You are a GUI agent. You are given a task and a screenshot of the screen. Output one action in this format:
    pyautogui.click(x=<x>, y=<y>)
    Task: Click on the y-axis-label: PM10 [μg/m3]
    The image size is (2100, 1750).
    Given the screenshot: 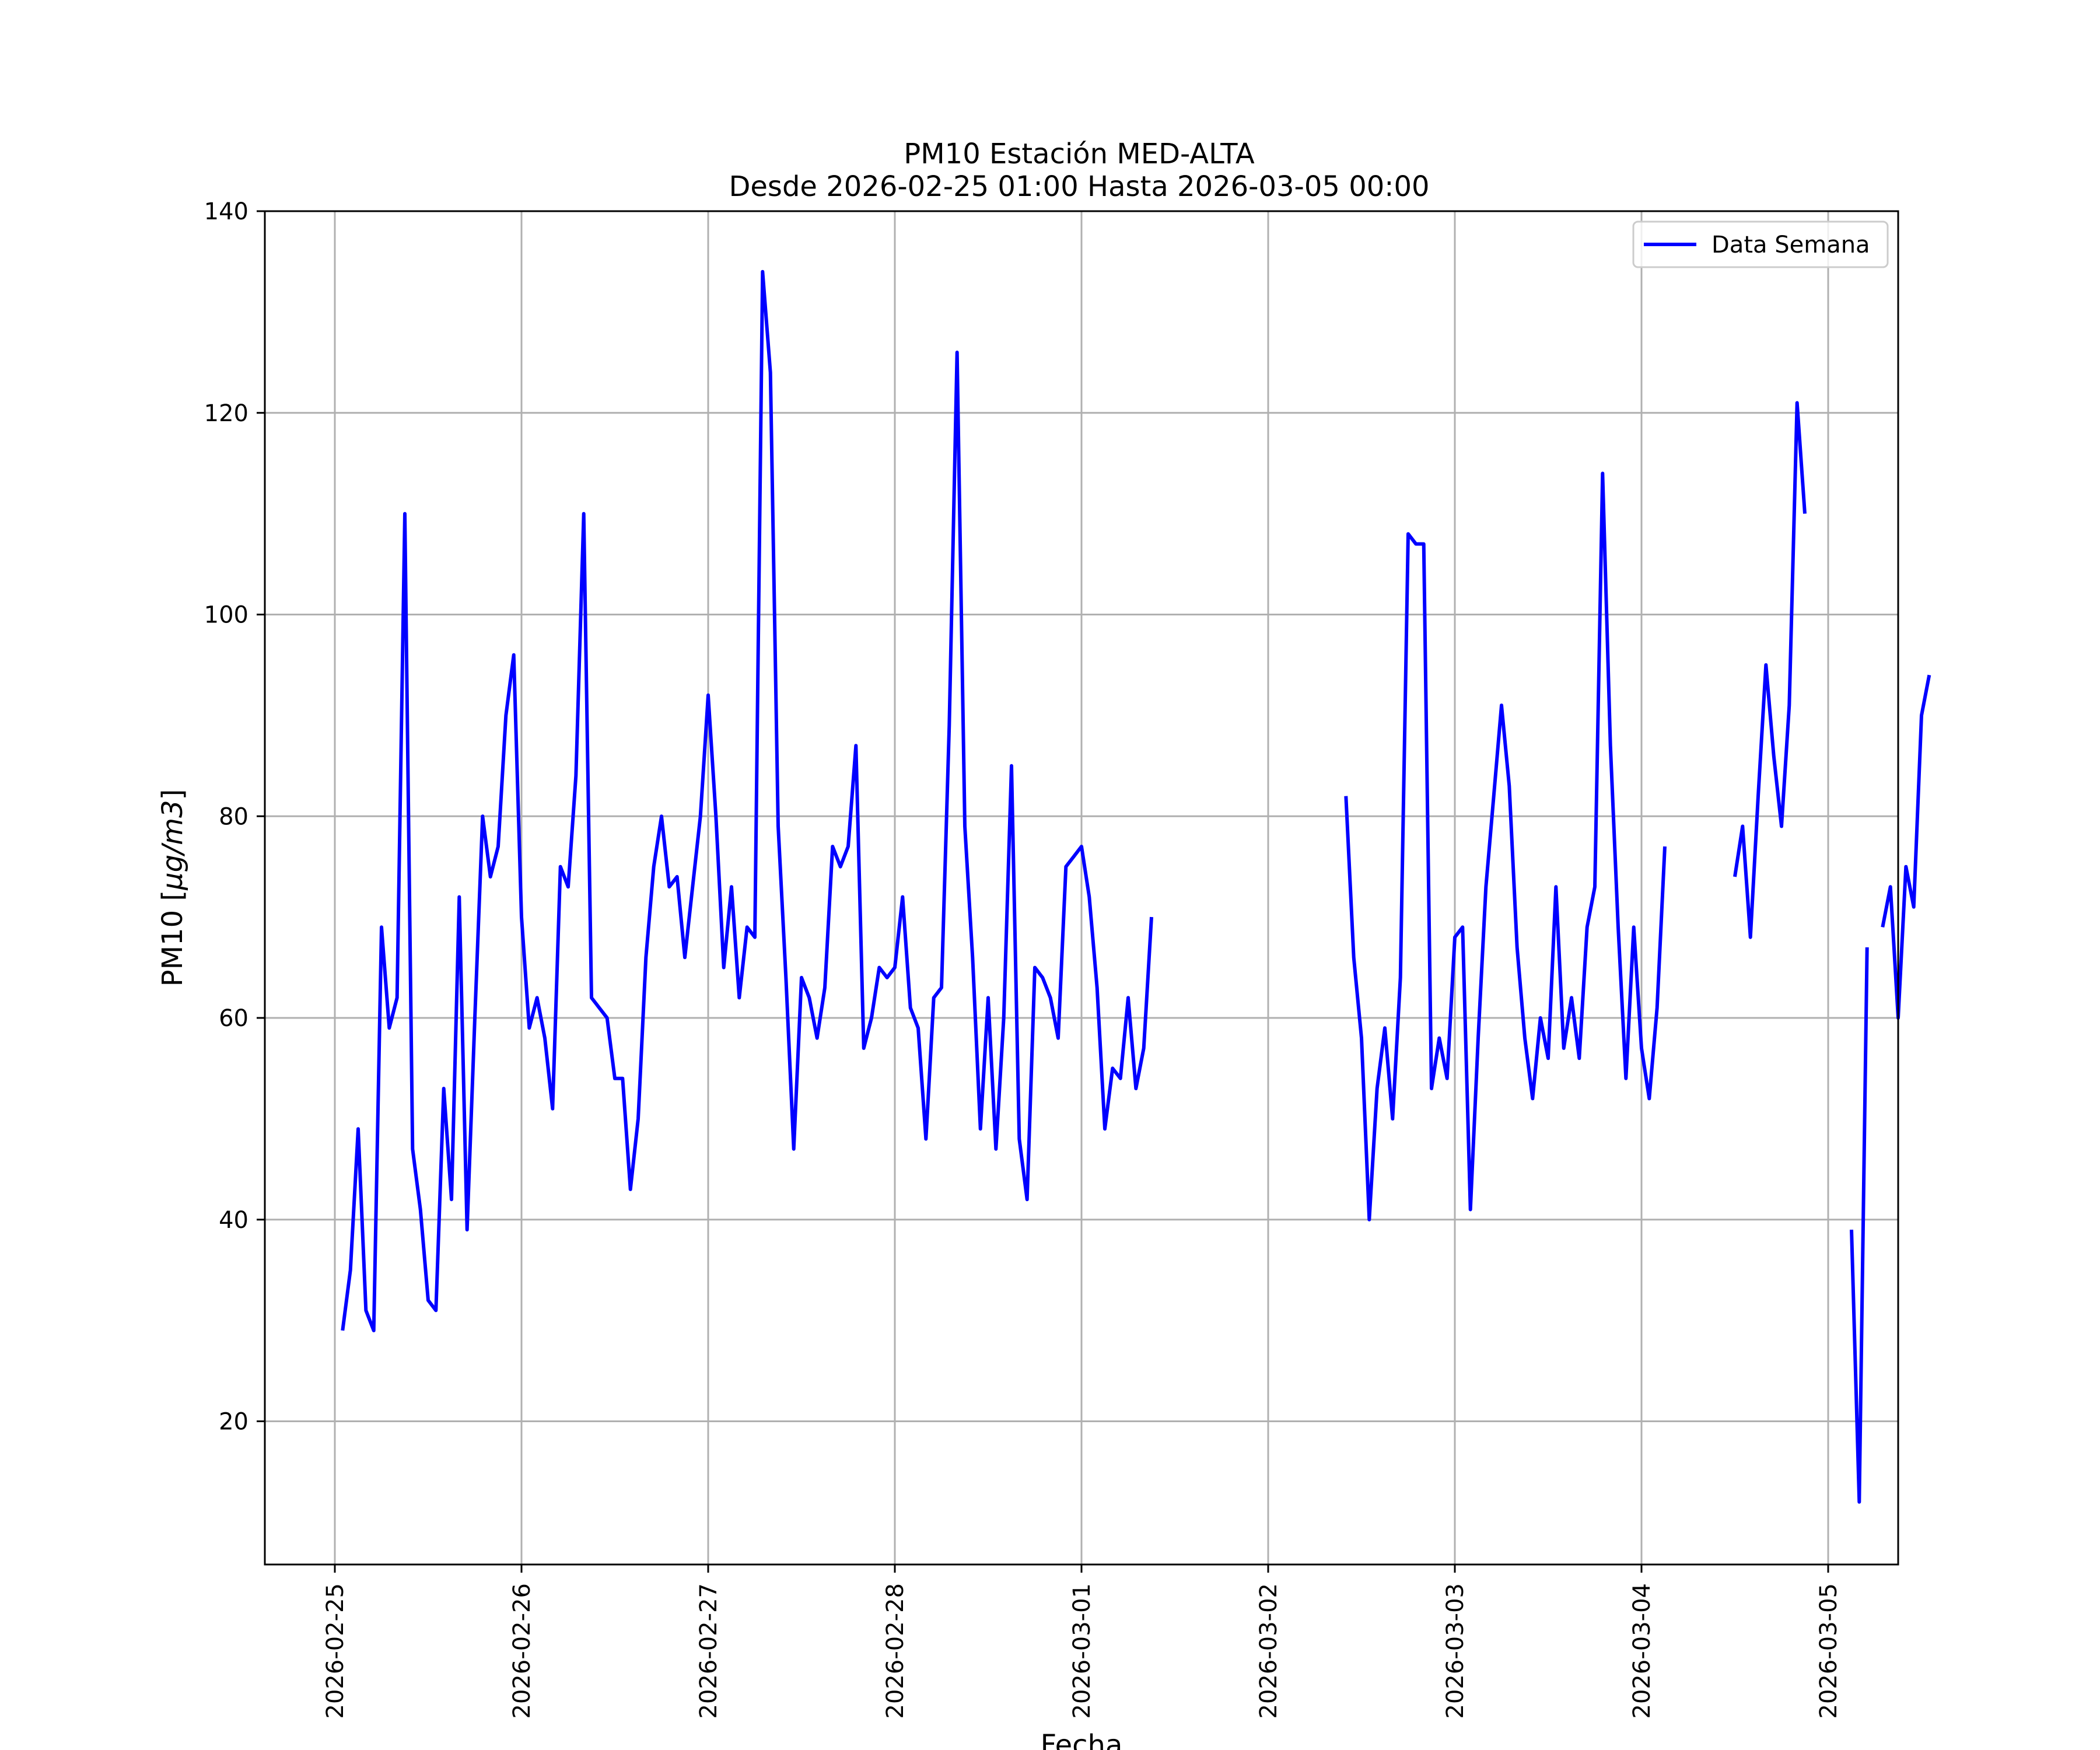 What is the action you would take?
    pyautogui.click(x=173, y=888)
    